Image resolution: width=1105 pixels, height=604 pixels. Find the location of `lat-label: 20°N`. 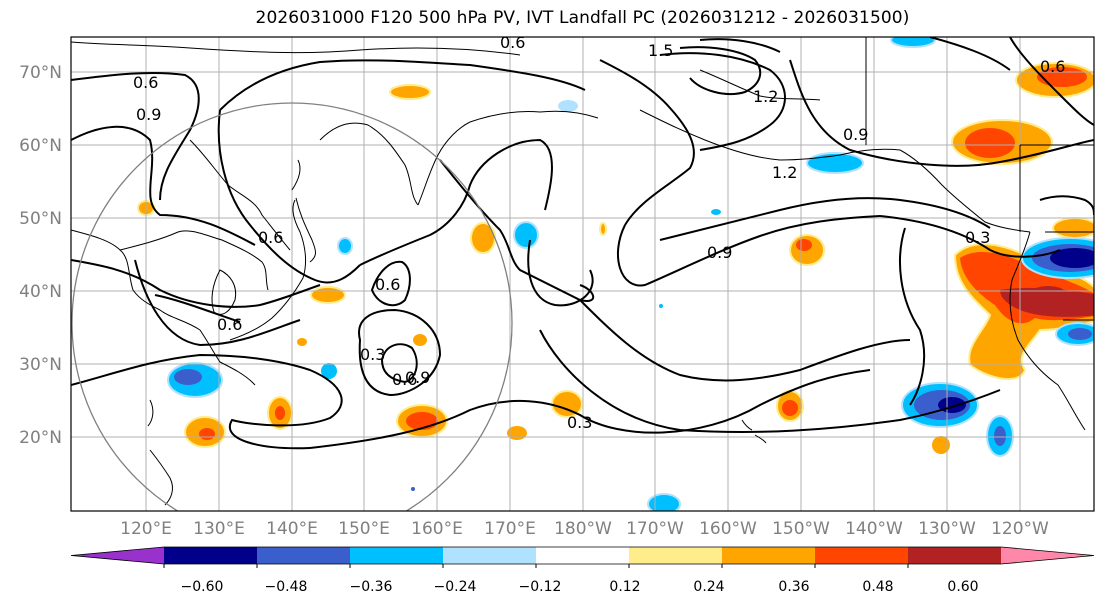

lat-label: 20°N is located at coordinates (40, 438).